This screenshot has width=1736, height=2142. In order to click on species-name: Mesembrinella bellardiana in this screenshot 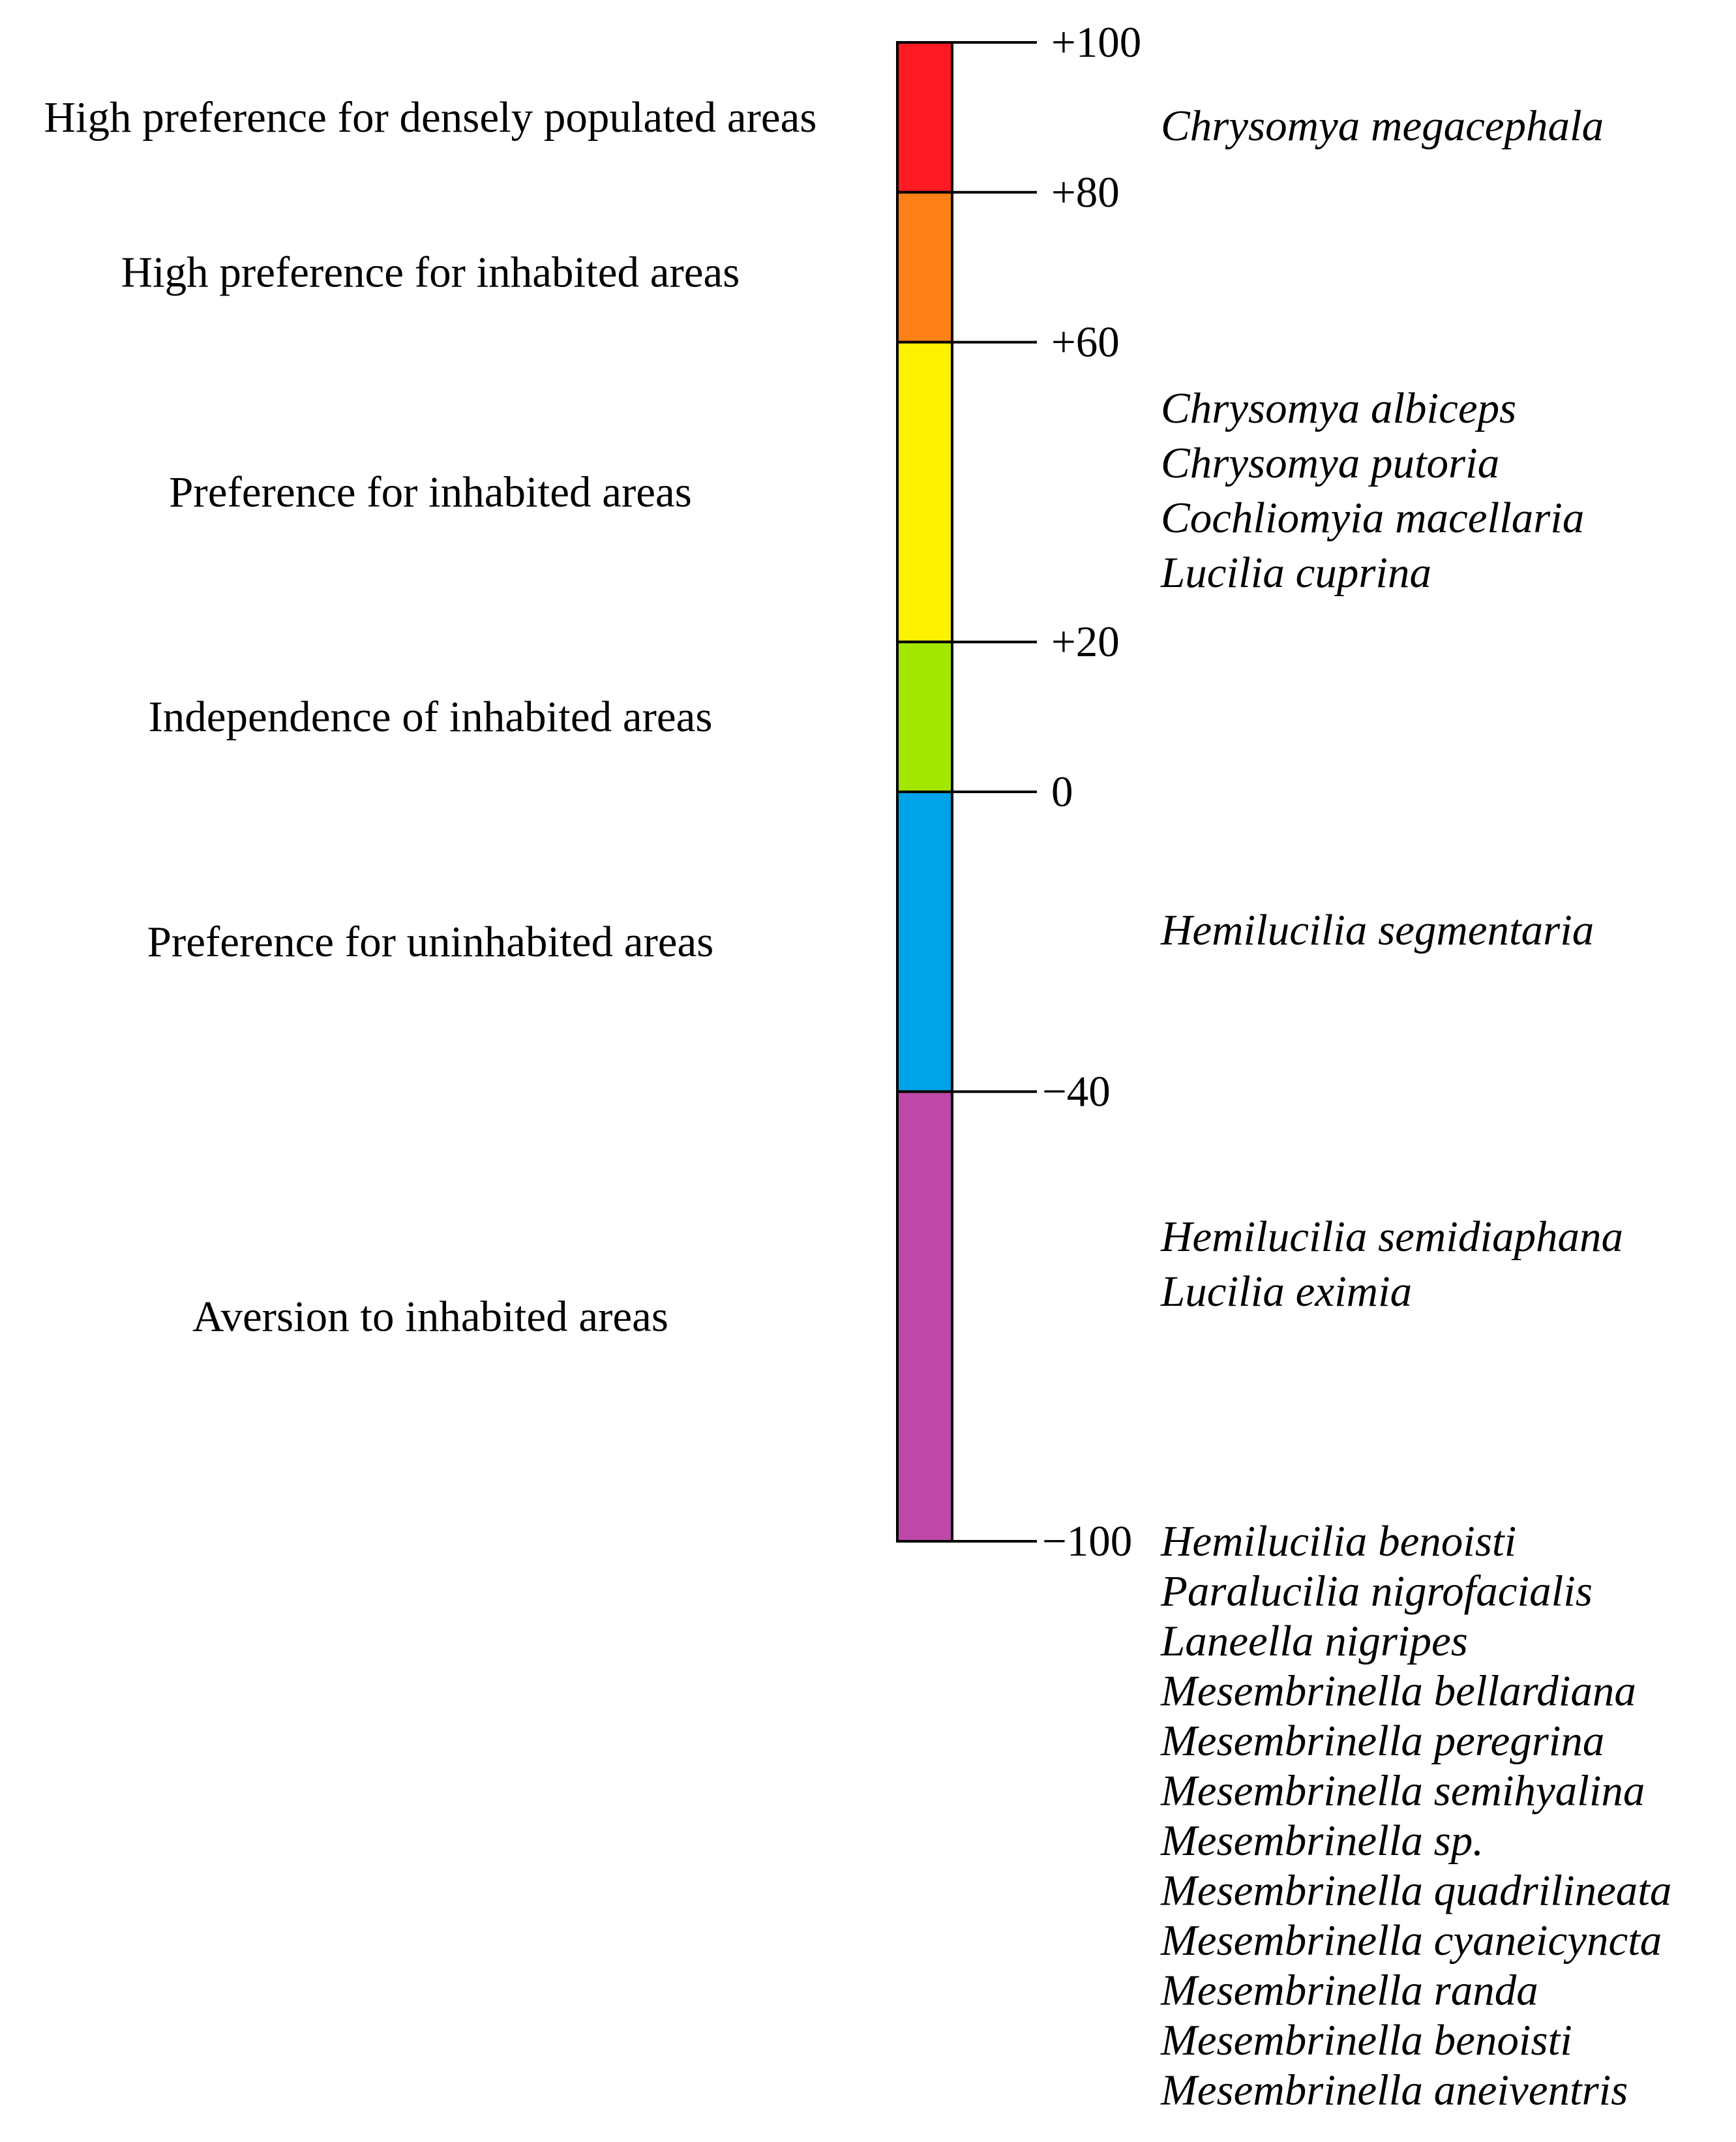, I will do `click(1398, 1691)`.